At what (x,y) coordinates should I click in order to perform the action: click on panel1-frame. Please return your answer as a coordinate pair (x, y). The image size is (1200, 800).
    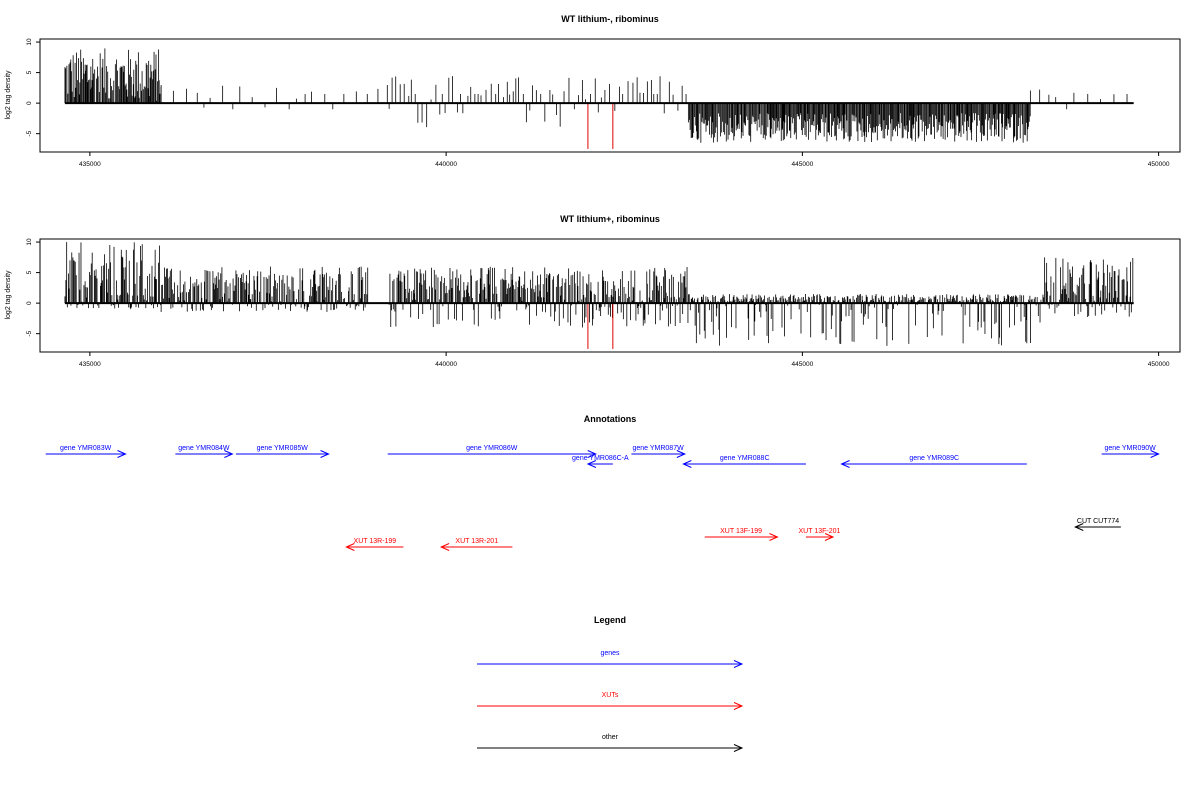
    Looking at the image, I should click on (610, 95).